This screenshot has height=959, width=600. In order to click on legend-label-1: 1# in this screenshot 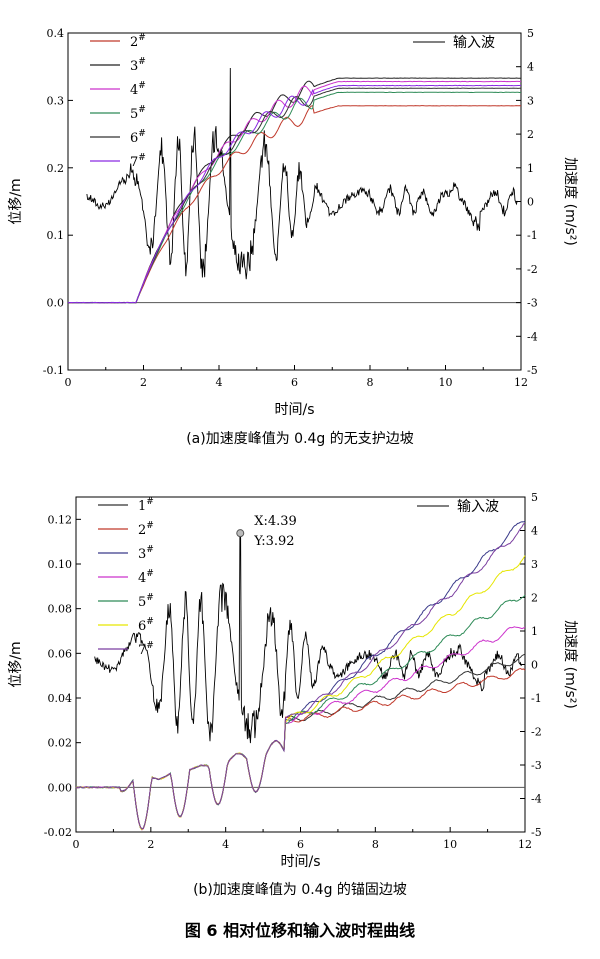, I will do `click(146, 505)`.